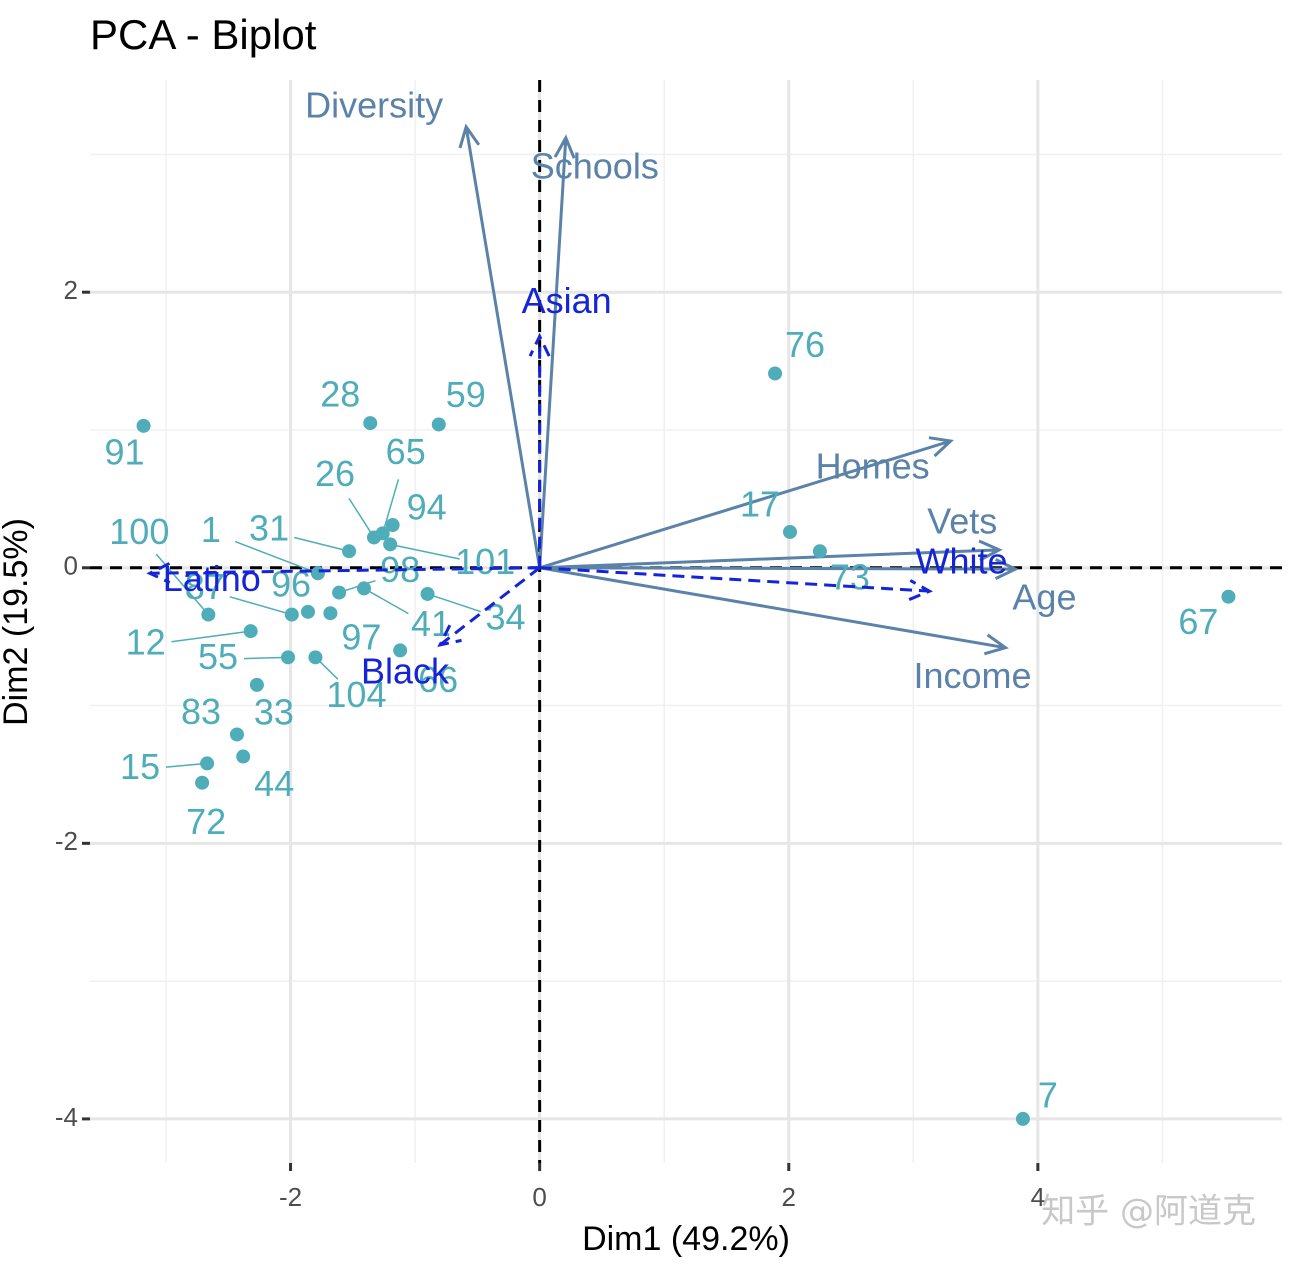 This screenshot has height=1264, width=1290. Describe the element at coordinates (1198, 621) in the screenshot. I see `point-label: 67` at that location.